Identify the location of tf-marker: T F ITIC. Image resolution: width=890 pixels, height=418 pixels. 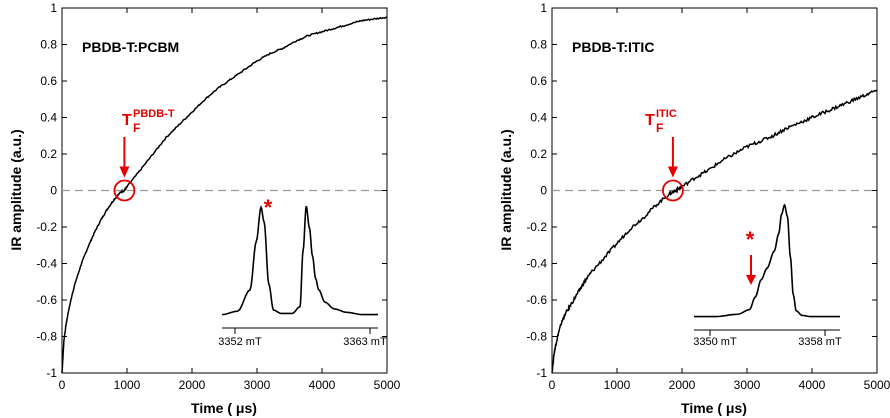
(664, 155).